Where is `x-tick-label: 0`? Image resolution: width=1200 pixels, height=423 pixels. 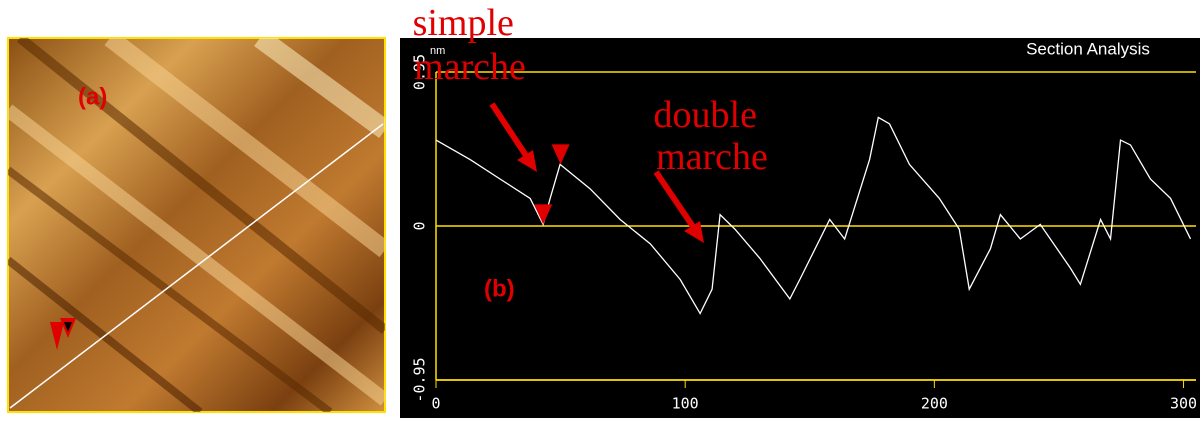 x-tick-label: 0 is located at coordinates (435, 404).